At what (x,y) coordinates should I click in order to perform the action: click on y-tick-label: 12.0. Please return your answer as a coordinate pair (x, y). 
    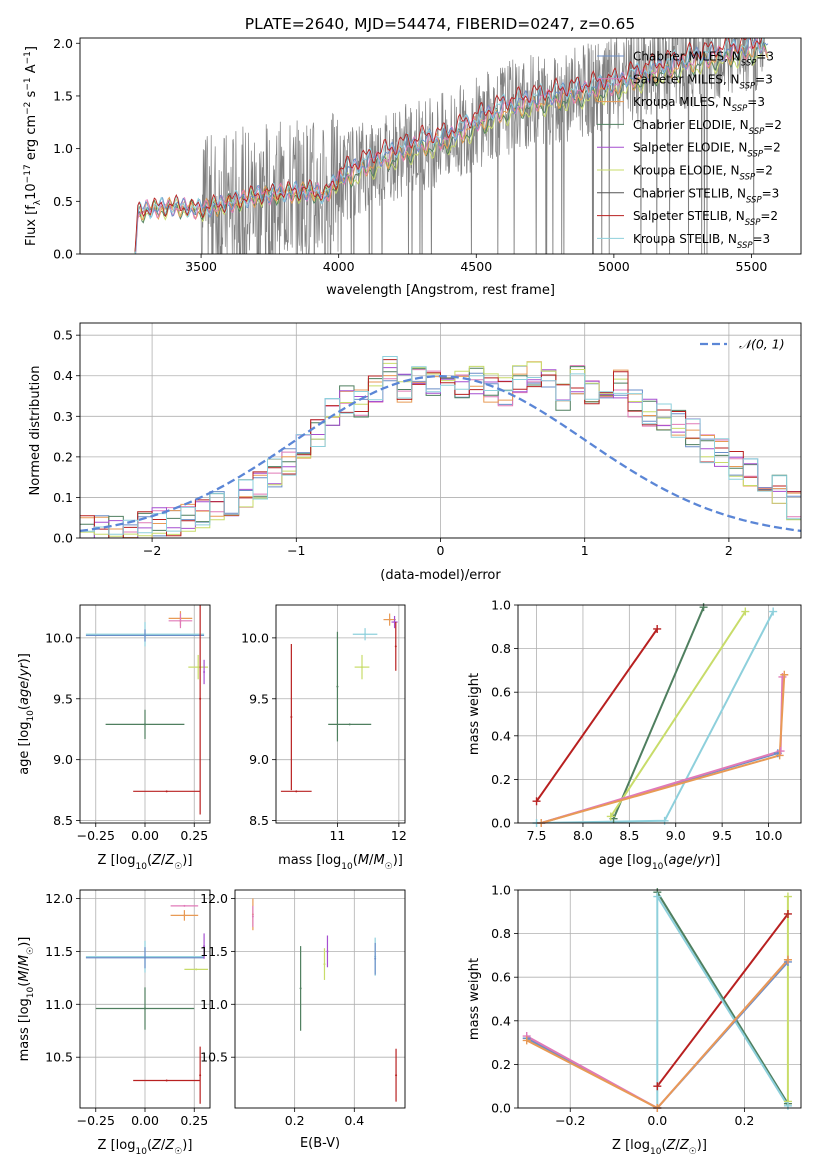
    Looking at the image, I should click on (59, 898).